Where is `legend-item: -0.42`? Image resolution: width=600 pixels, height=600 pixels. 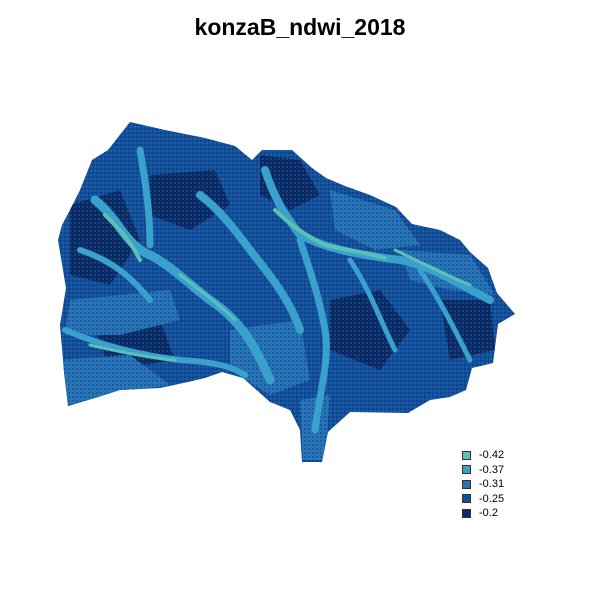
legend-item: -0.42 is located at coordinates (483, 455).